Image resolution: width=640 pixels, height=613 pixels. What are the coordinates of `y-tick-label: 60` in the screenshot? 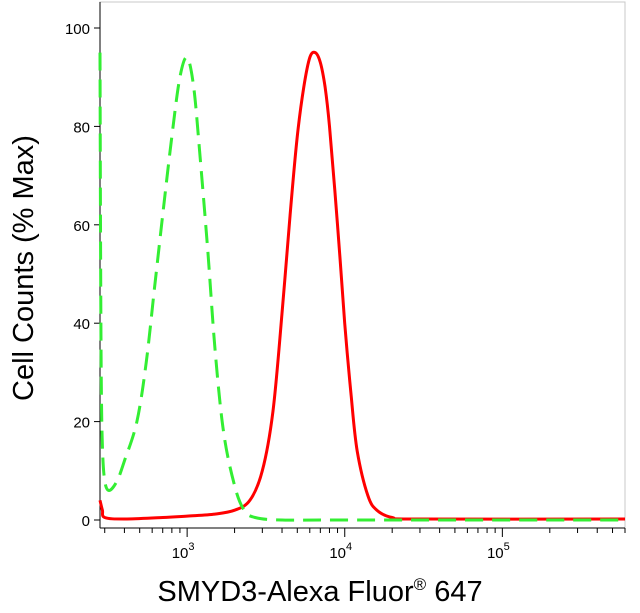 It's located at (81, 226).